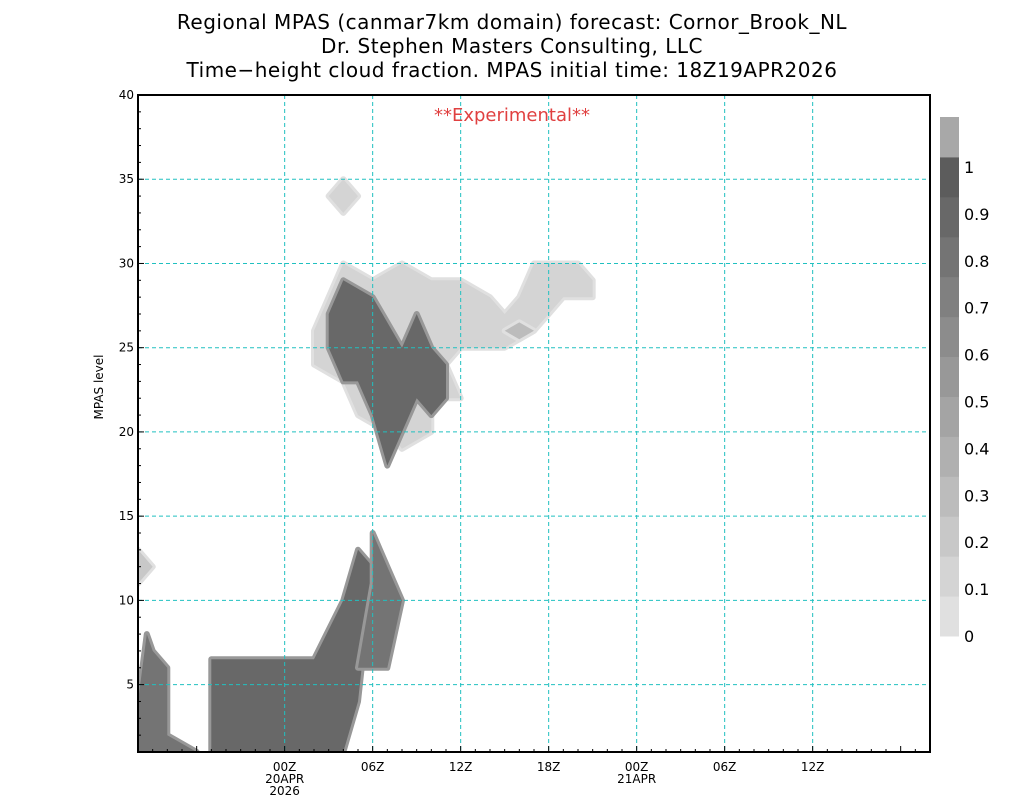  I want to click on y-axis-label: MPAS level, so click(99, 387).